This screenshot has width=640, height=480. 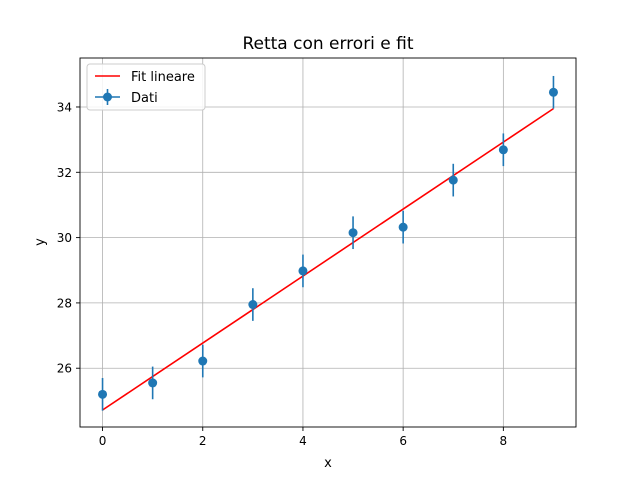 I want to click on y-tick-label: 26, so click(x=64, y=369).